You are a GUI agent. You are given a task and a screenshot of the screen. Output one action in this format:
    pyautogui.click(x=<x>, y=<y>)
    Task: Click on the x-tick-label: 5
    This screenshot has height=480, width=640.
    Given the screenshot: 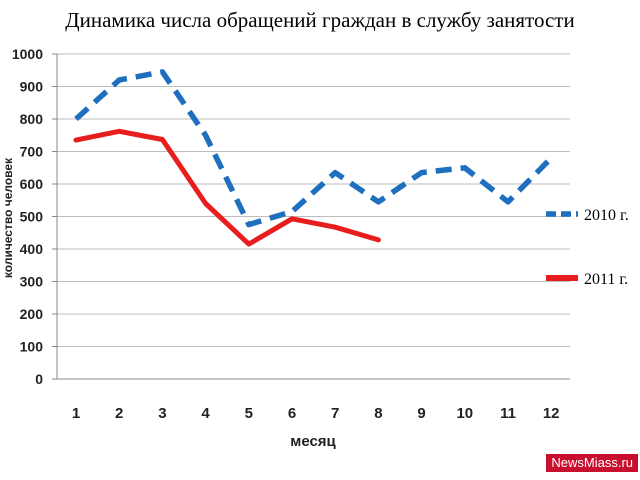 What is the action you would take?
    pyautogui.click(x=249, y=413)
    